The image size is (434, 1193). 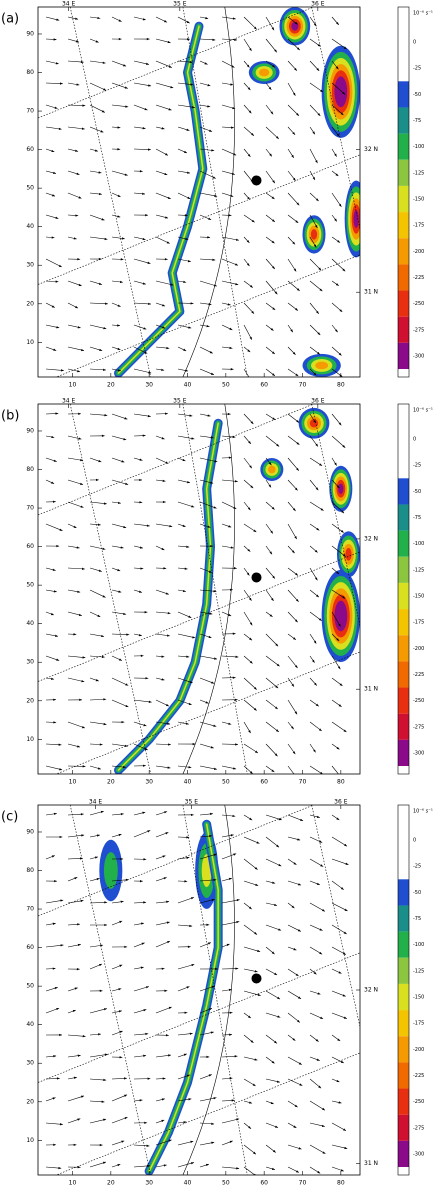 I want to click on x2-tick-label: 34 E, so click(x=96, y=802).